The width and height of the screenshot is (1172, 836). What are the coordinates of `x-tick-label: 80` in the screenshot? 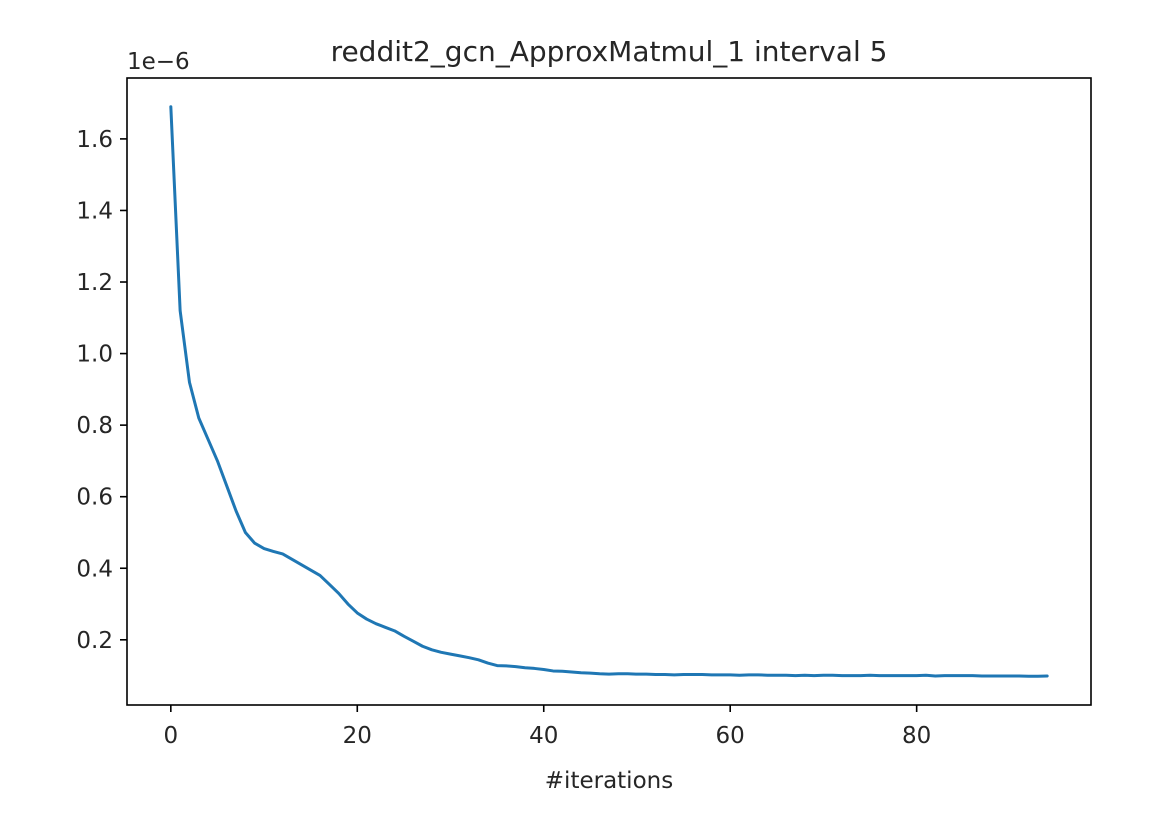 It's located at (916, 736).